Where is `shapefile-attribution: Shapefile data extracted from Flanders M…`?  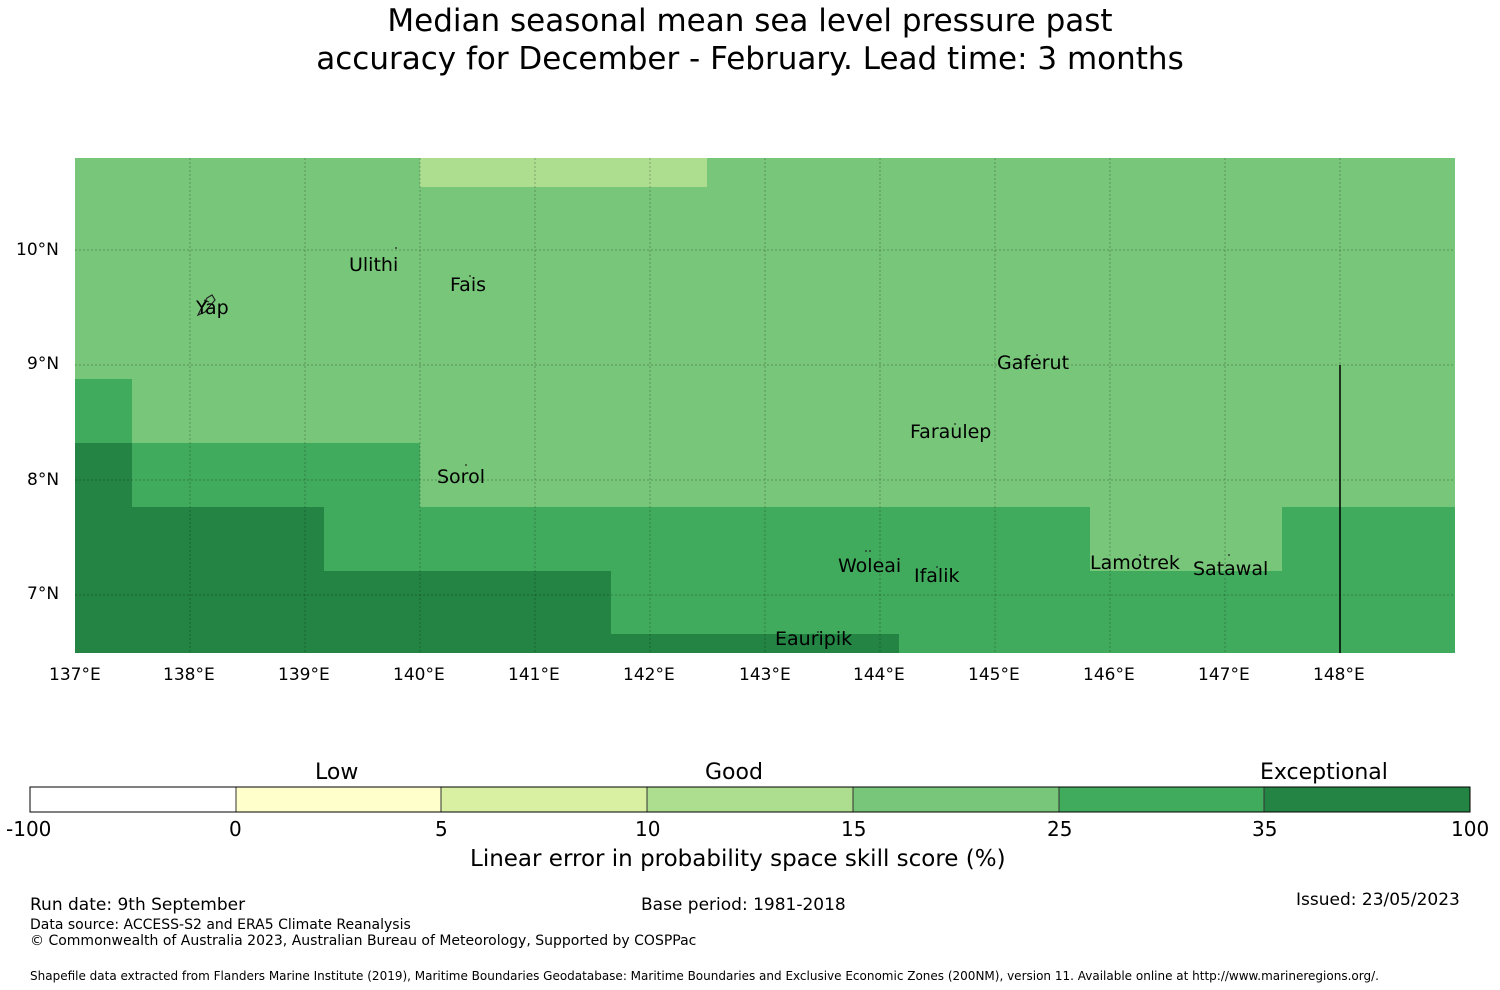
shapefile-attribution: Shapefile data extracted from Flanders M… is located at coordinates (704, 976).